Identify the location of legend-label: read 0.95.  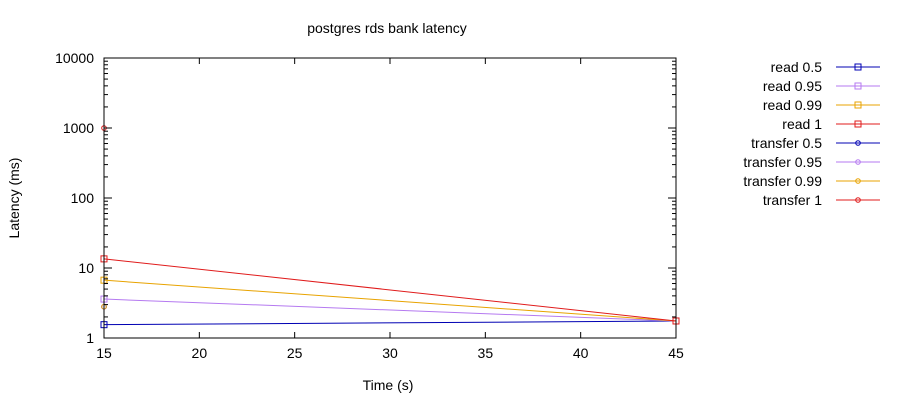
(792, 86).